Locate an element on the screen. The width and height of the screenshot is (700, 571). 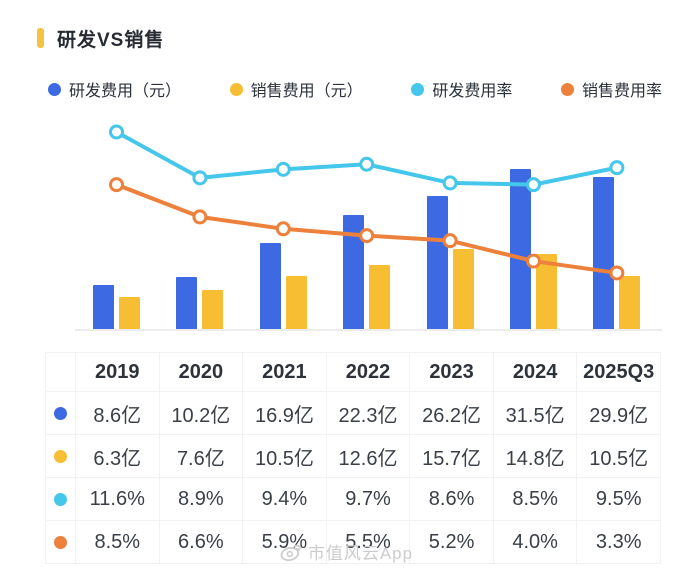
legend-item-3: 销售费用率 is located at coordinates (611, 89).